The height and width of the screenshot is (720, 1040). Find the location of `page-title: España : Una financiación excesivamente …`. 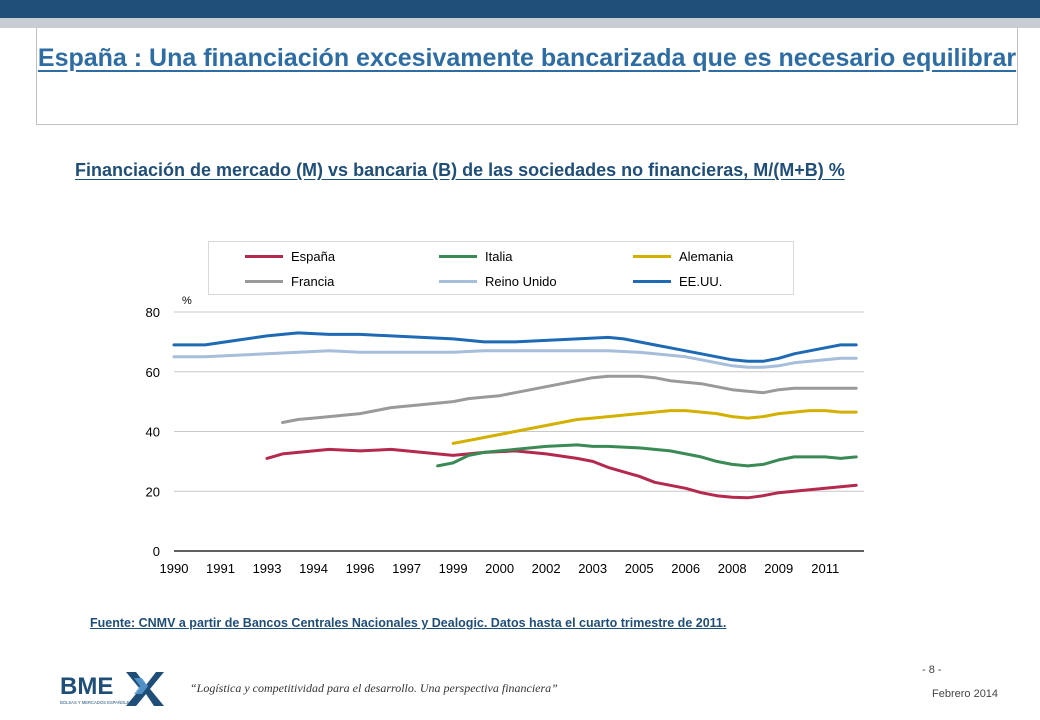

page-title: España : Una financiación excesivamente … is located at coordinates (527, 58).